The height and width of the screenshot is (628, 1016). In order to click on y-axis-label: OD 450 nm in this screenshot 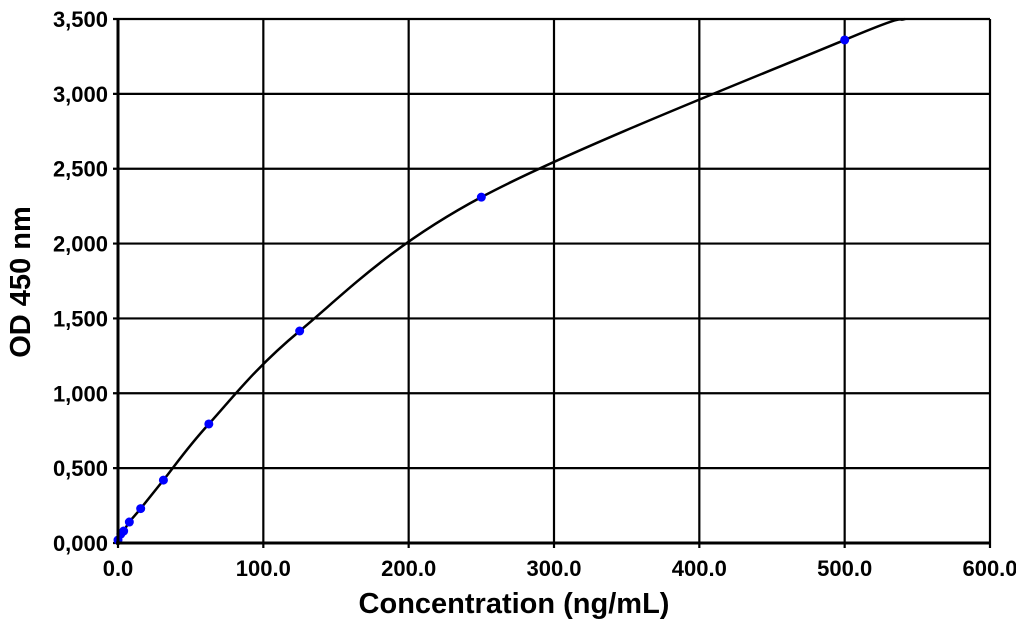, I will do `click(21, 282)`.